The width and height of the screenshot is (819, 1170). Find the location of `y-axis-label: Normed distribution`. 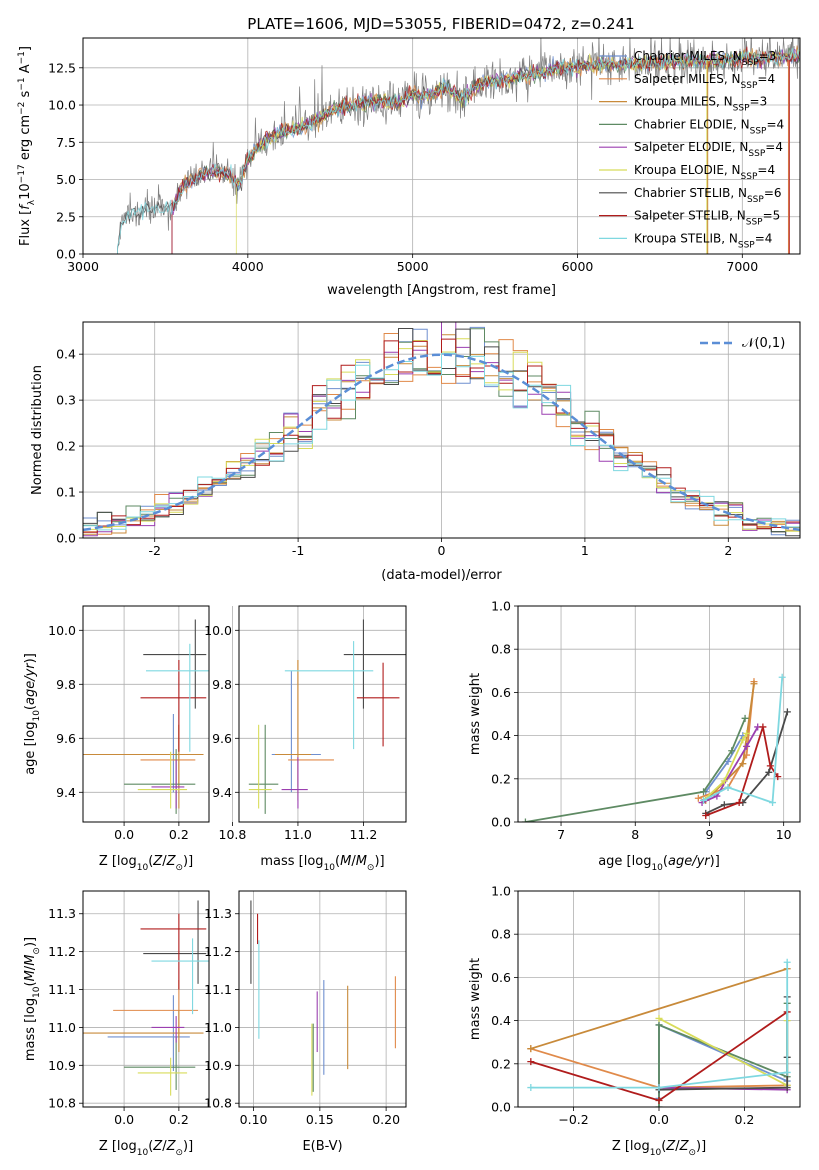

y-axis-label: Normed distribution is located at coordinates (37, 430).